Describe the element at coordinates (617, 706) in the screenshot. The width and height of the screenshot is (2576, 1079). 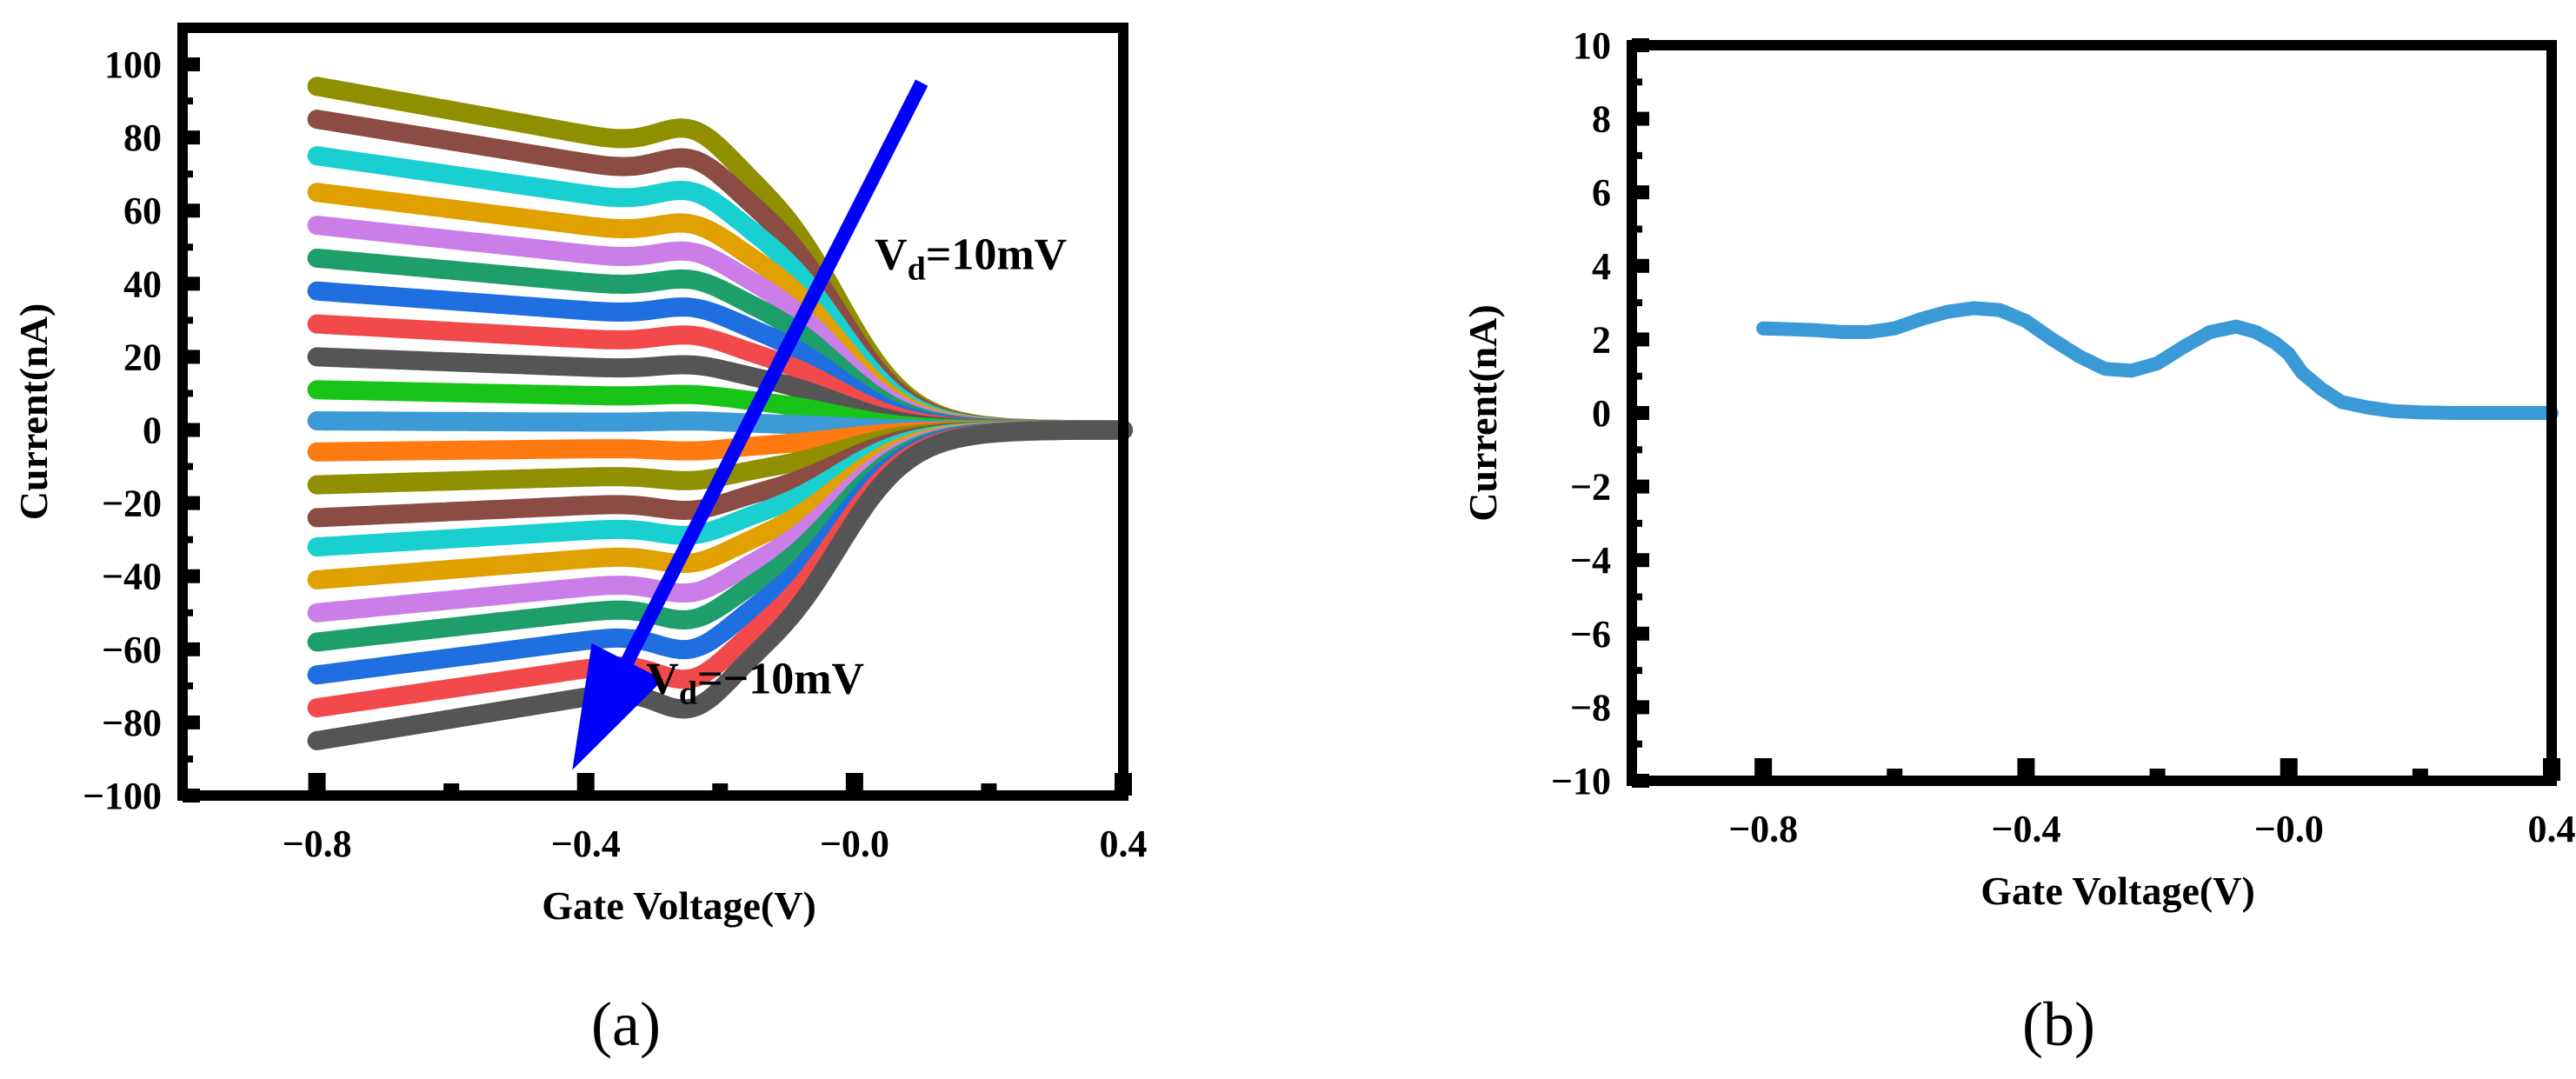
I see `vd-arrow-head` at that location.